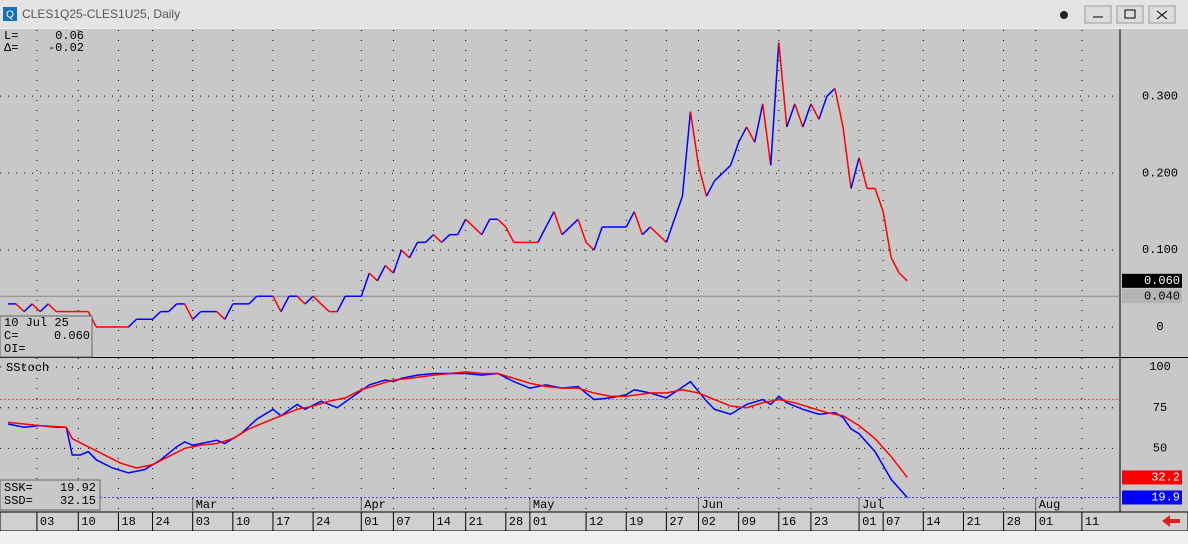 Image resolution: width=1188 pixels, height=544 pixels. Describe the element at coordinates (78, 501) in the screenshot. I see `ssd-value: 32.15` at that location.